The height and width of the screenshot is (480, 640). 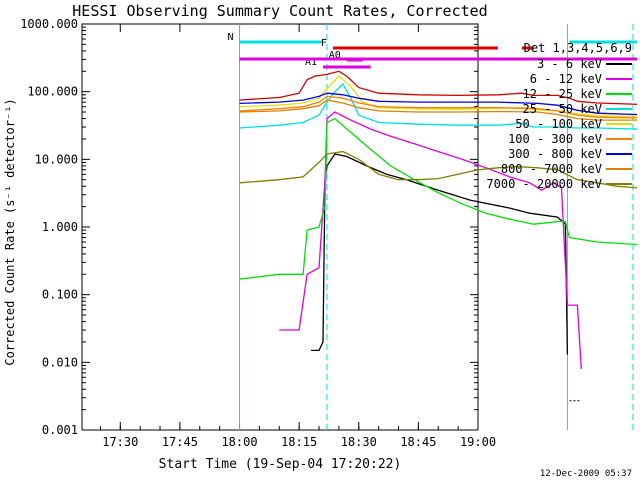 I want to click on x-tick-label: 18:15, so click(x=299, y=442).